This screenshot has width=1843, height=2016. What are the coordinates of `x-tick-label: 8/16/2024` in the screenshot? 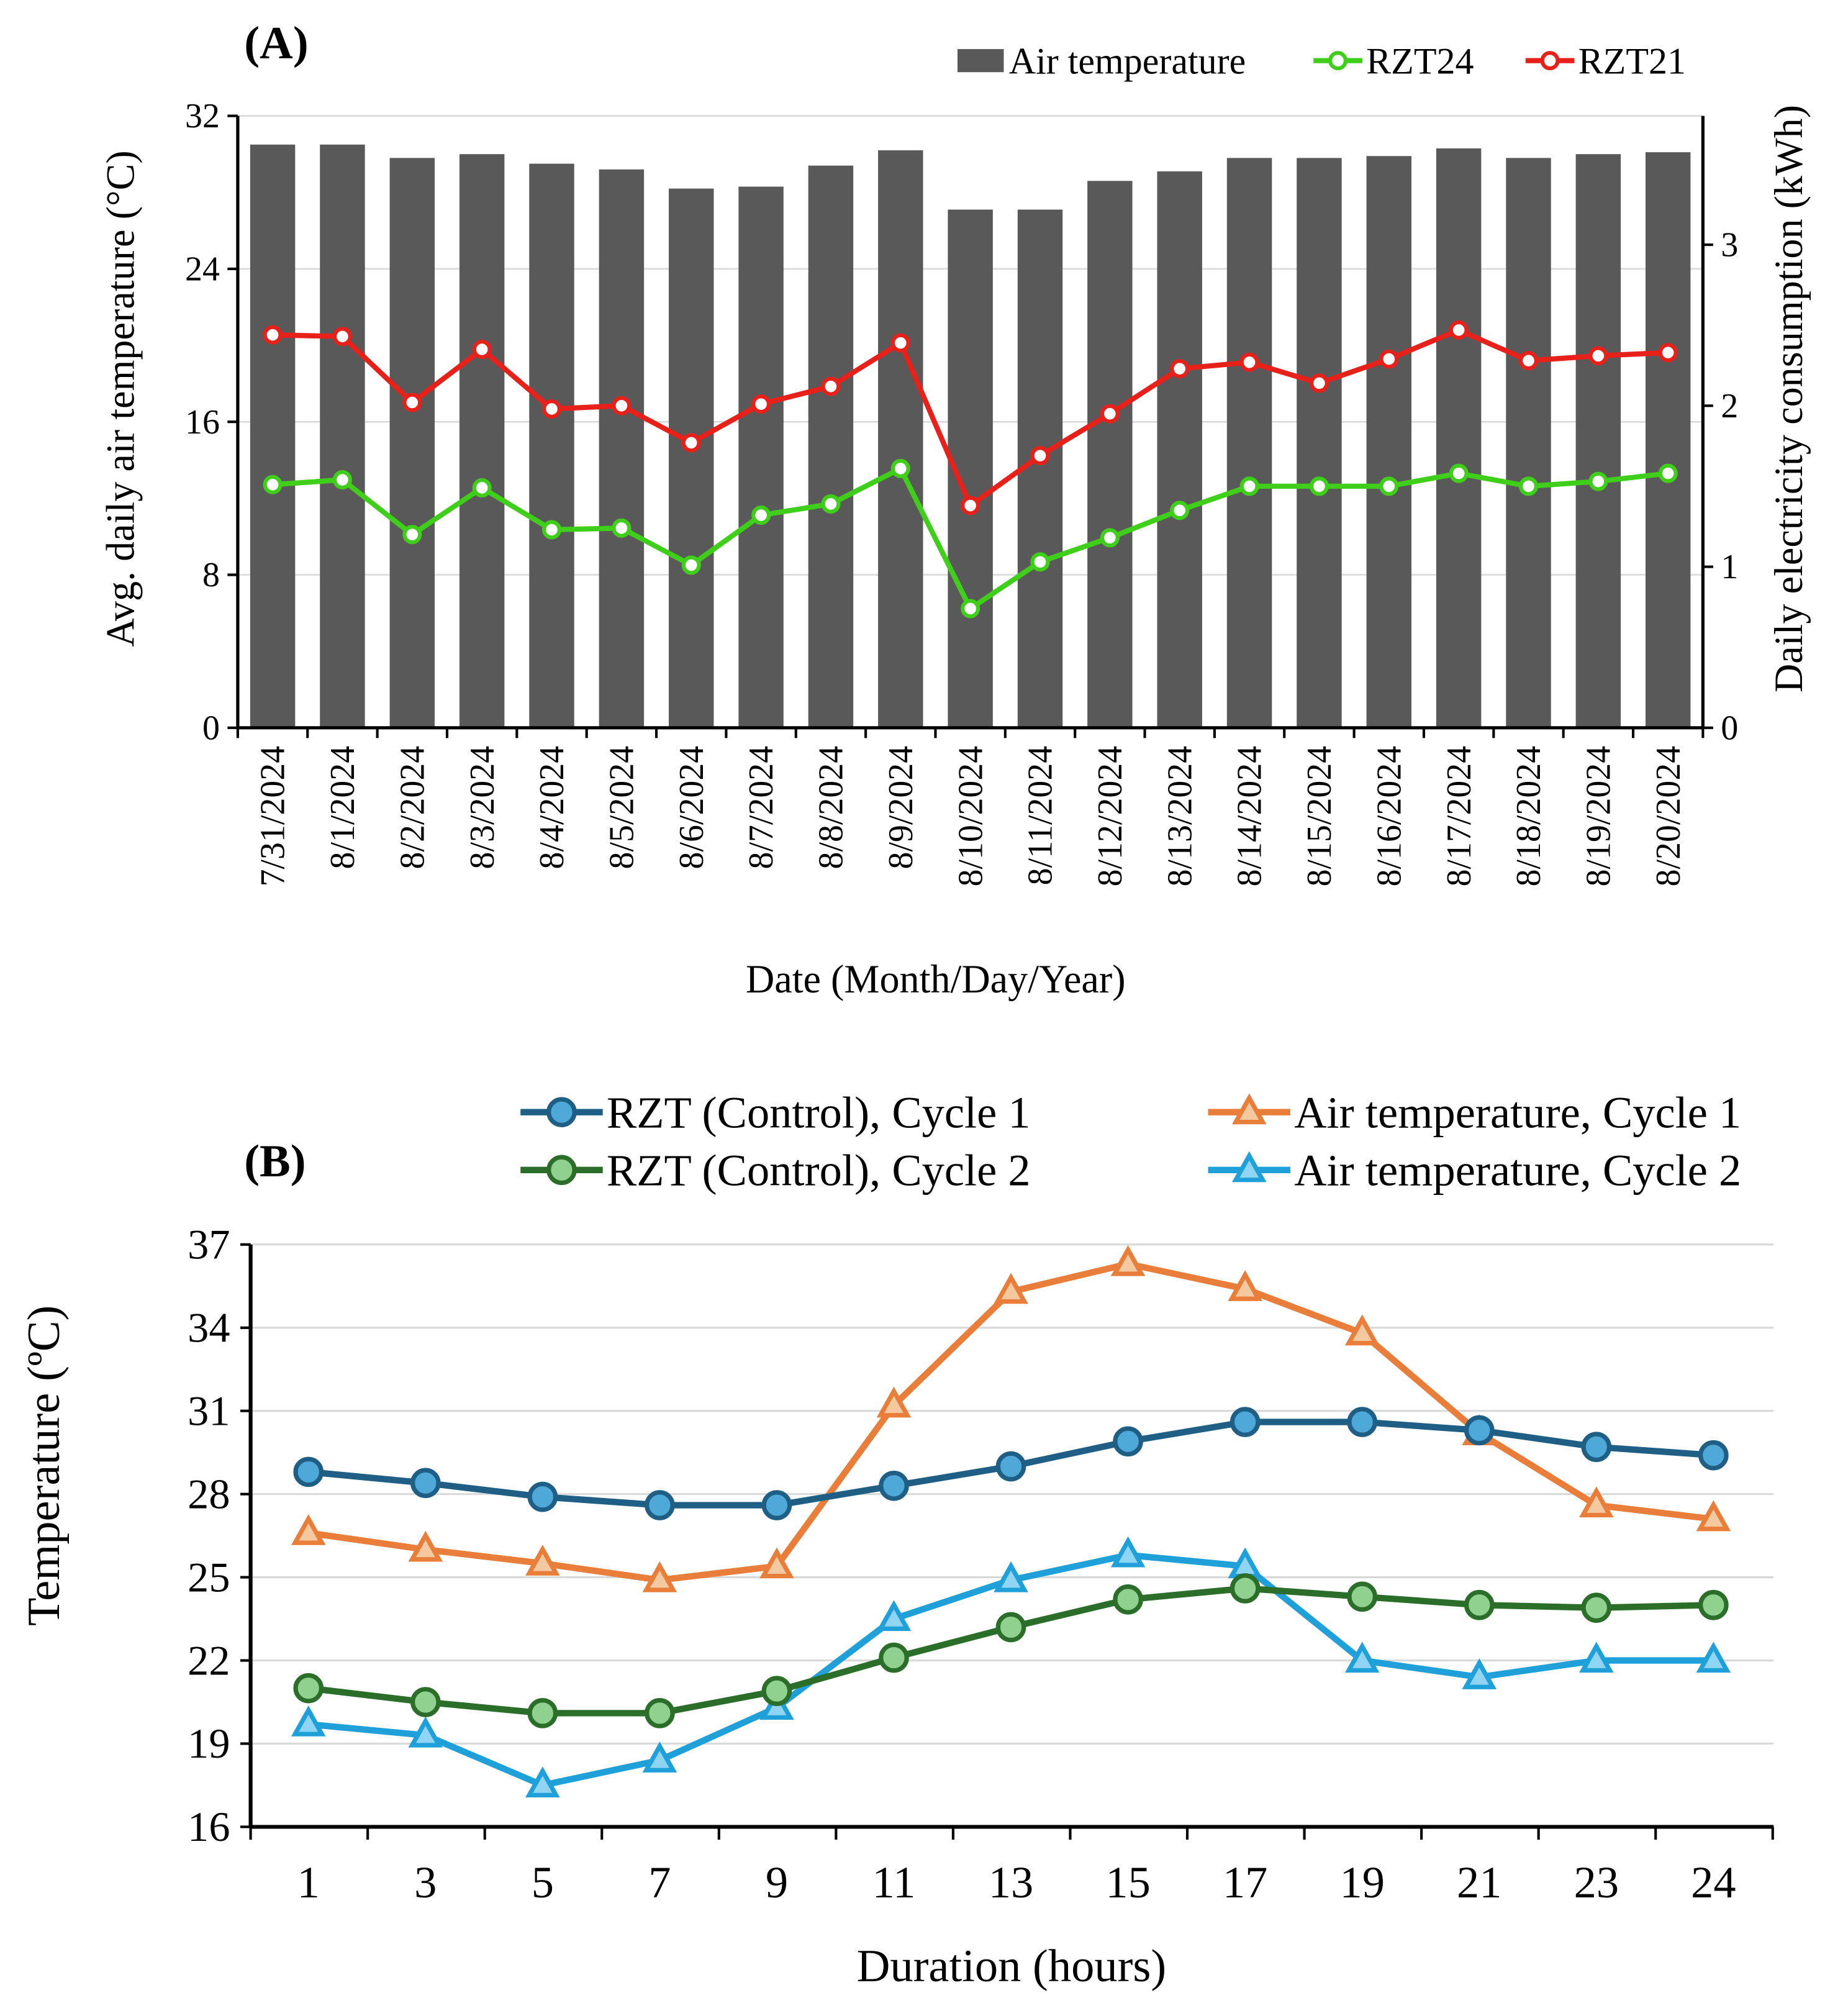 It's located at (1389, 817).